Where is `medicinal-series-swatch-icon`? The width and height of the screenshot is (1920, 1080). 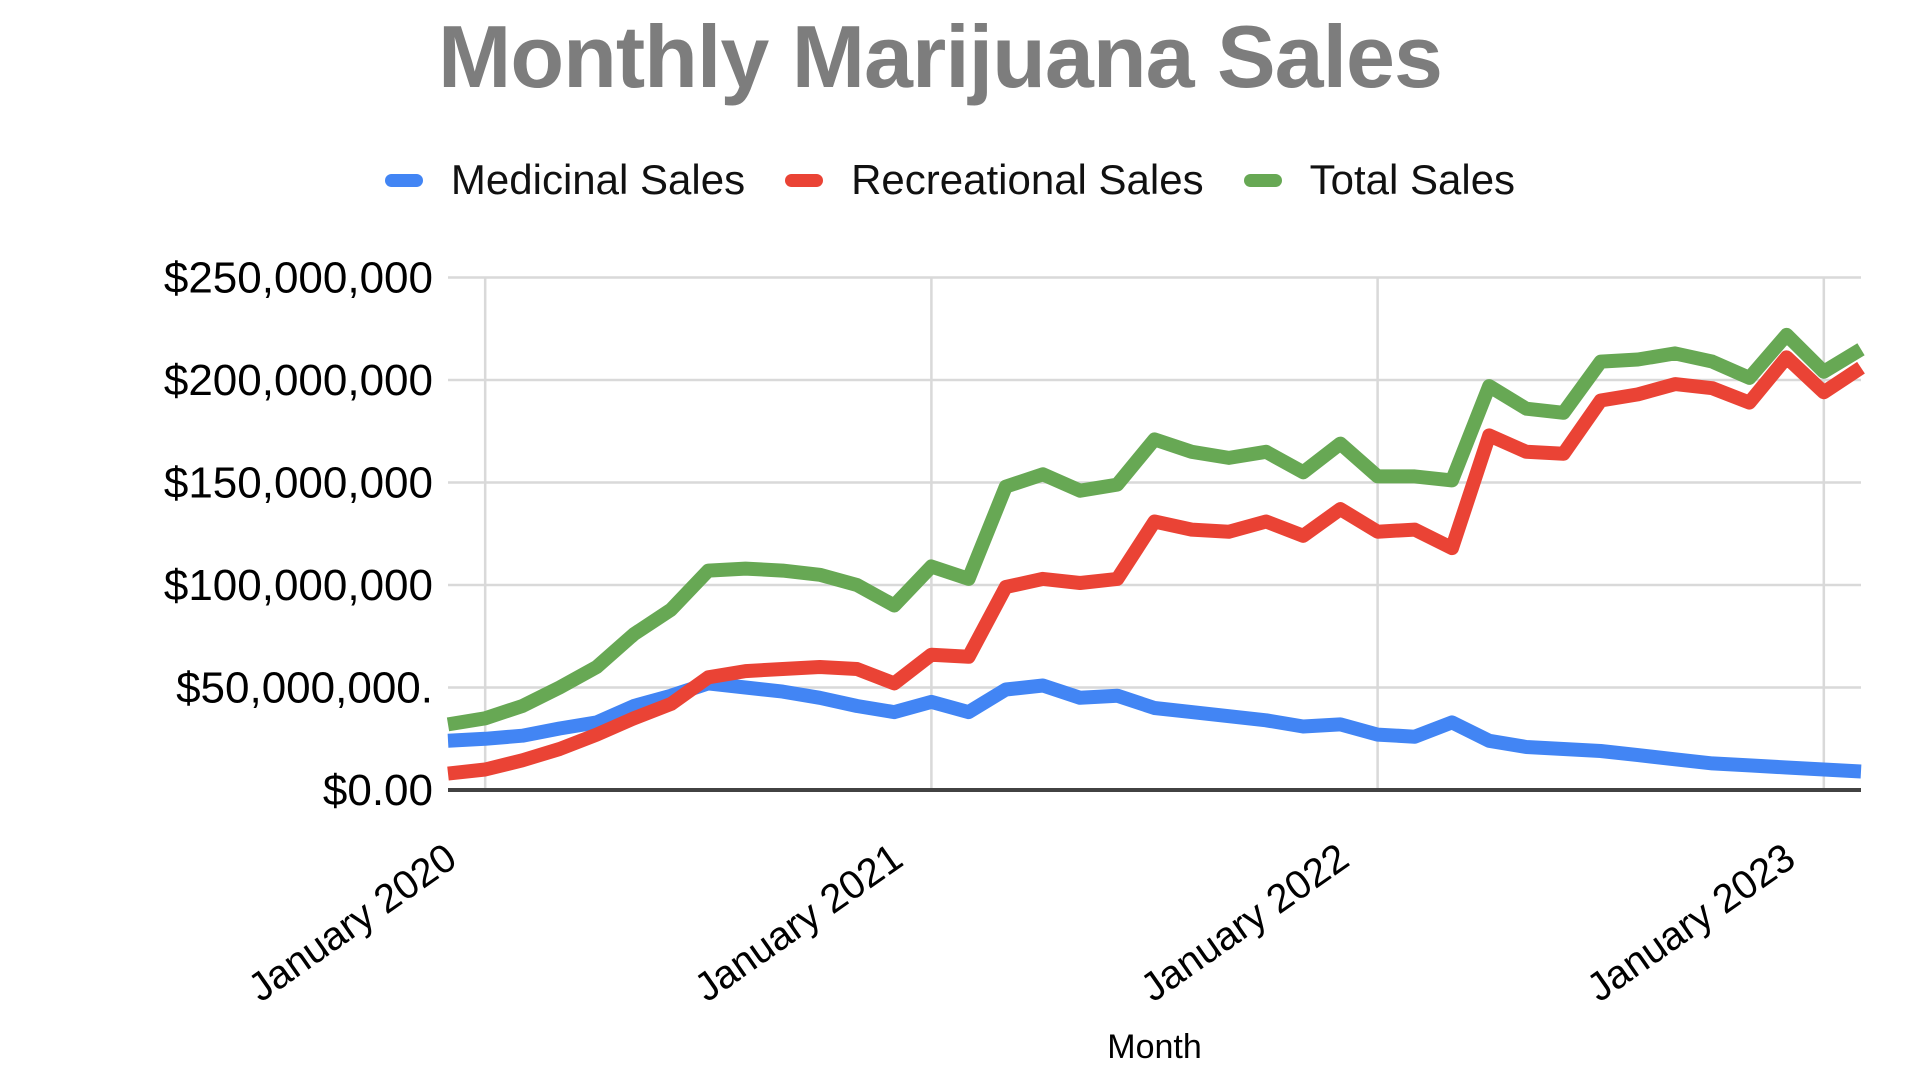
medicinal-series-swatch-icon is located at coordinates (403, 180).